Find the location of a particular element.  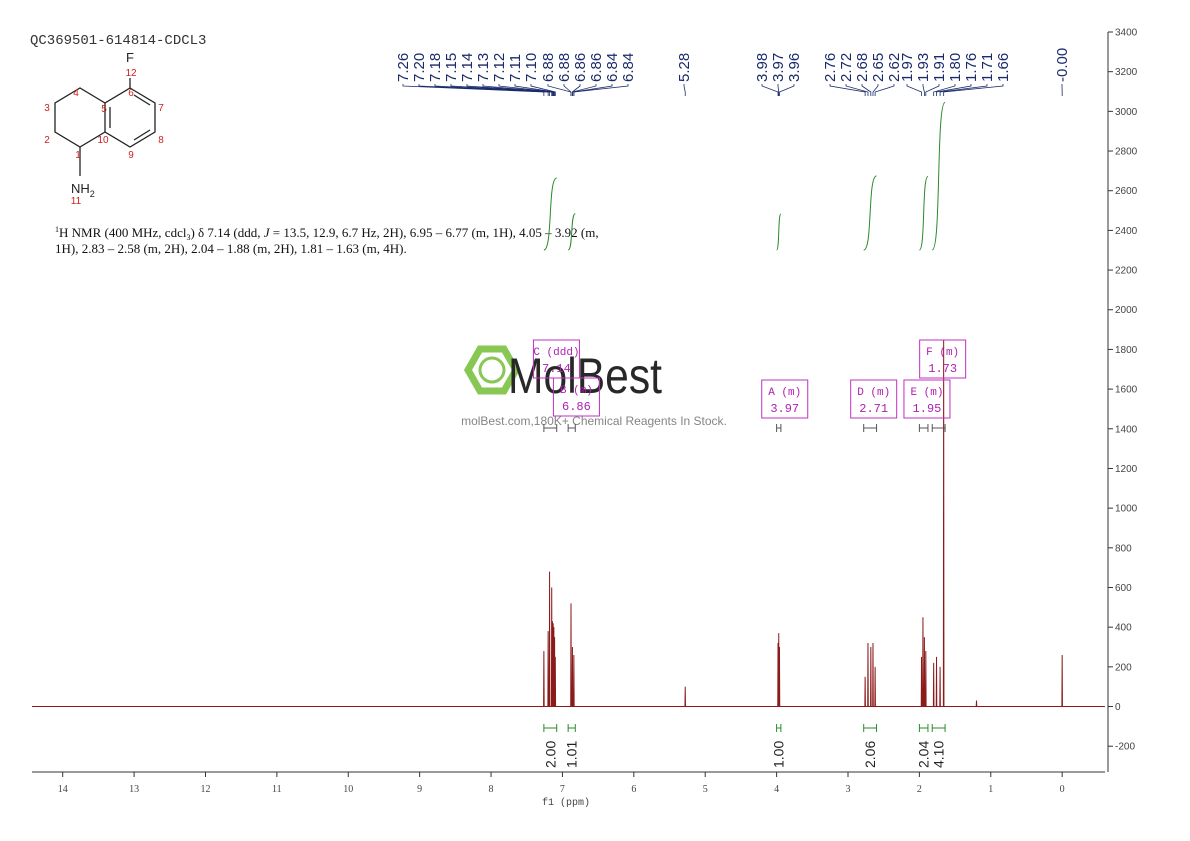

peak-label: 2.62 is located at coordinates (894, 67).